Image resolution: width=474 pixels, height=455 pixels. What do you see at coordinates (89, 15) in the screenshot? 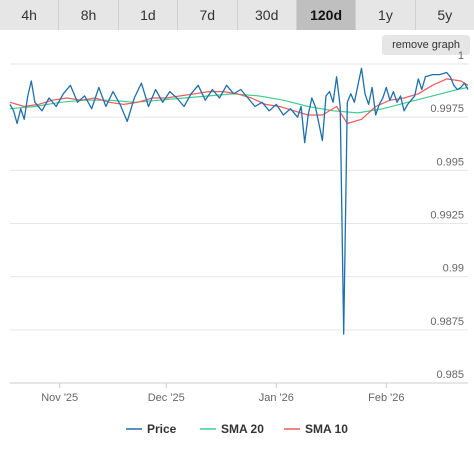
I see `tab-8h: 8h` at bounding box center [89, 15].